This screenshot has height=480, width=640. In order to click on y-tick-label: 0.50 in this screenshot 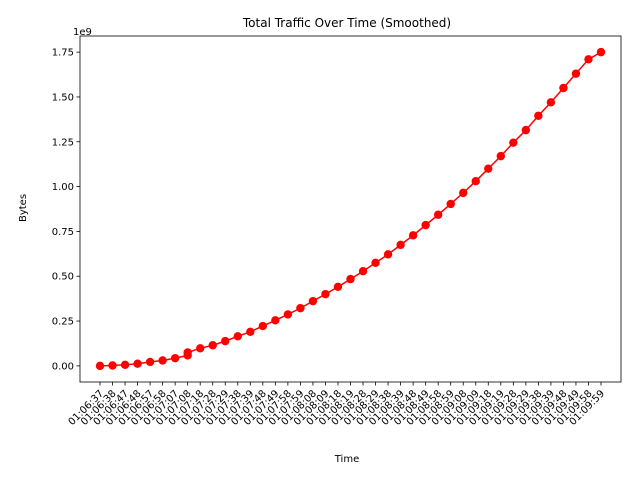, I will do `click(63, 277)`.